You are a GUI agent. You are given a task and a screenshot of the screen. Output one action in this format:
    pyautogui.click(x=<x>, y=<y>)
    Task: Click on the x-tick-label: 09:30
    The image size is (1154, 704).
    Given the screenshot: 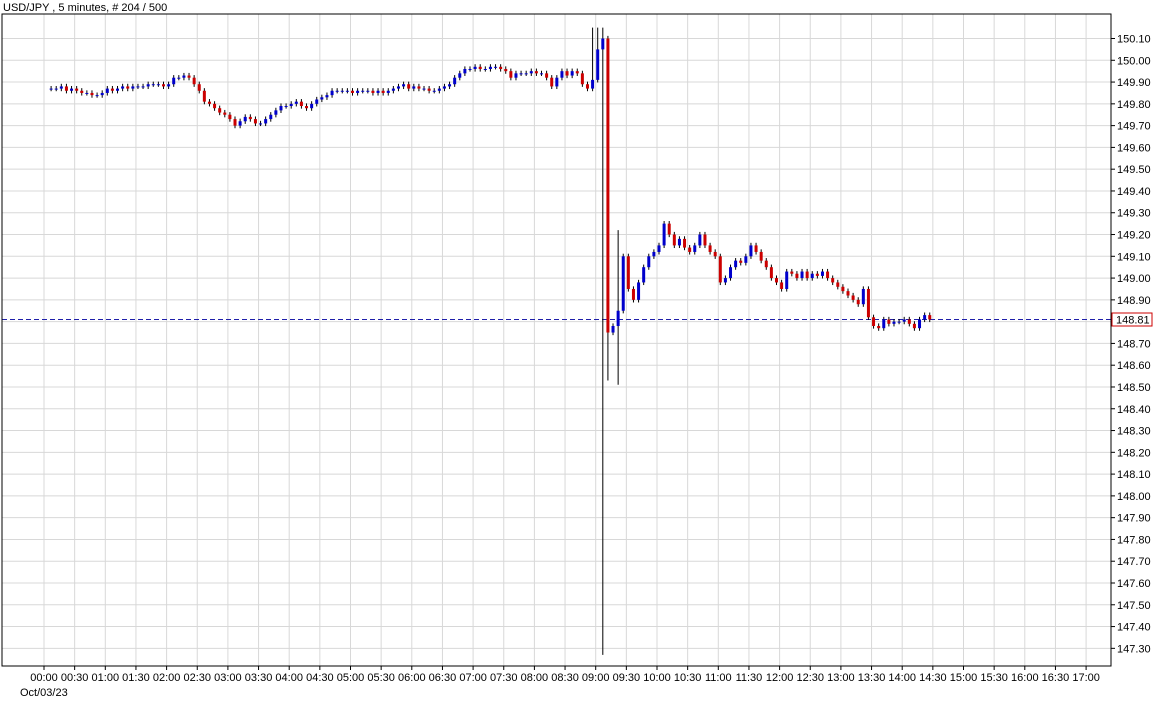 What is the action you would take?
    pyautogui.click(x=627, y=678)
    